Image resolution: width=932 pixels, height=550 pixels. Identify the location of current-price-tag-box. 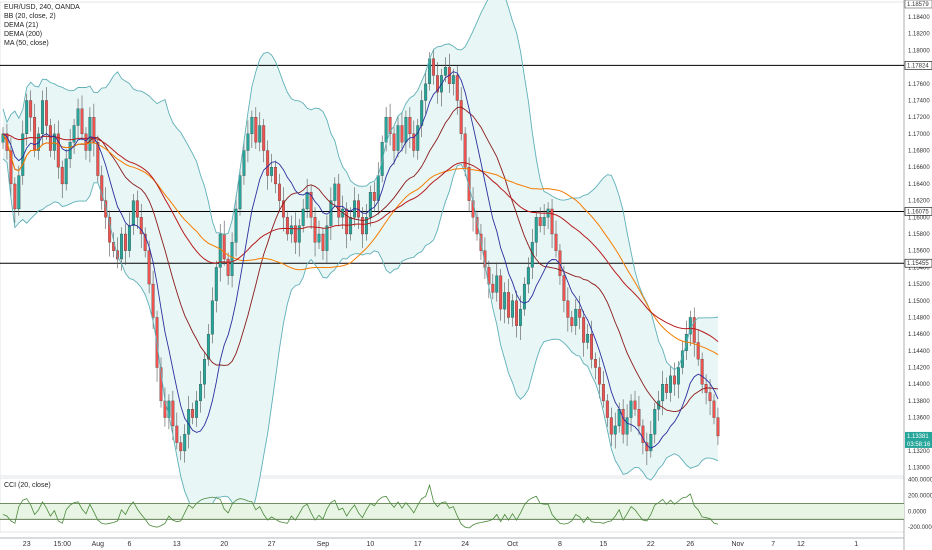
(918, 439).